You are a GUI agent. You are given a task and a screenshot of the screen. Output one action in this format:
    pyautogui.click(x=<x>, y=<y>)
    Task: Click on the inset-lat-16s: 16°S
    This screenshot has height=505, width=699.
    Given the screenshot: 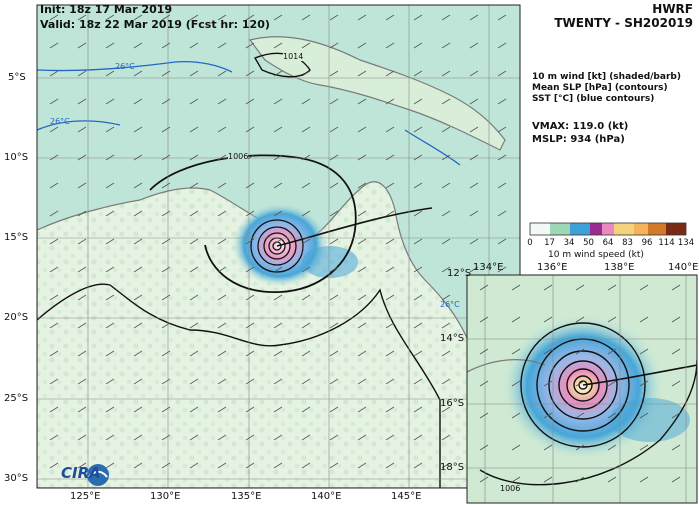 What is the action you would take?
    pyautogui.click(x=452, y=403)
    